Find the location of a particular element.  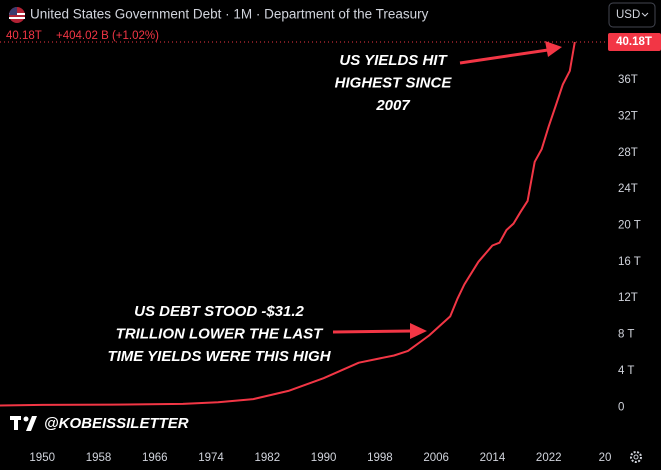

x-tick-label: 1966 is located at coordinates (155, 458).